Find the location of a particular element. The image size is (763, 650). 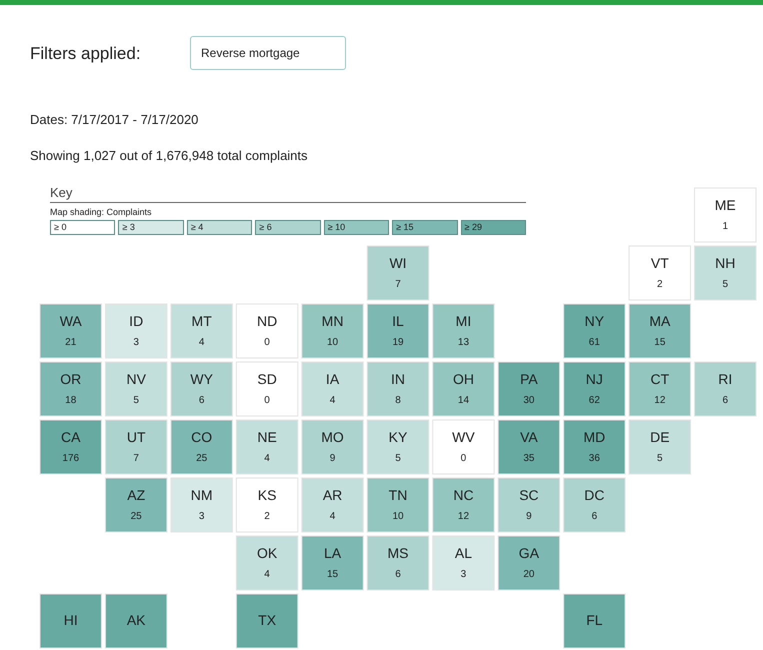

category-label: NE is located at coordinates (267, 436).